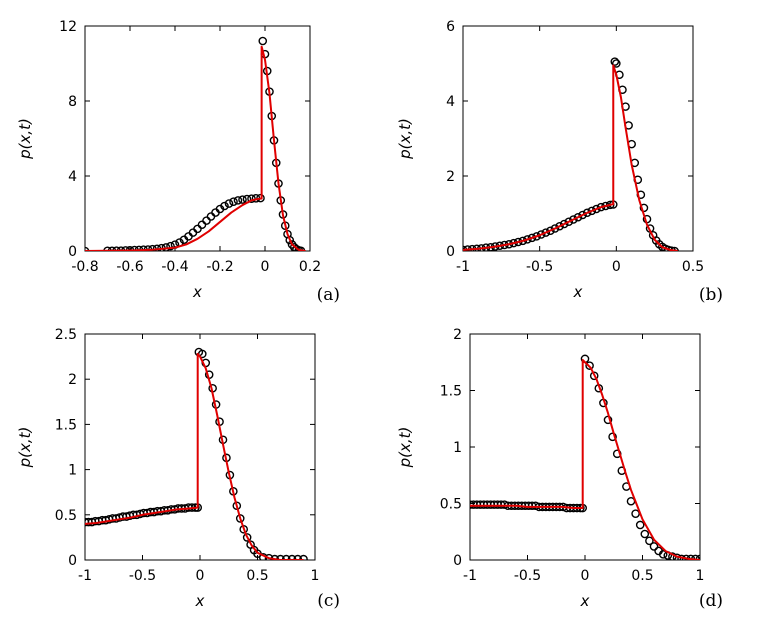 The width and height of the screenshot is (763, 621). I want to click on x-tick-label: -0.2, so click(219, 267).